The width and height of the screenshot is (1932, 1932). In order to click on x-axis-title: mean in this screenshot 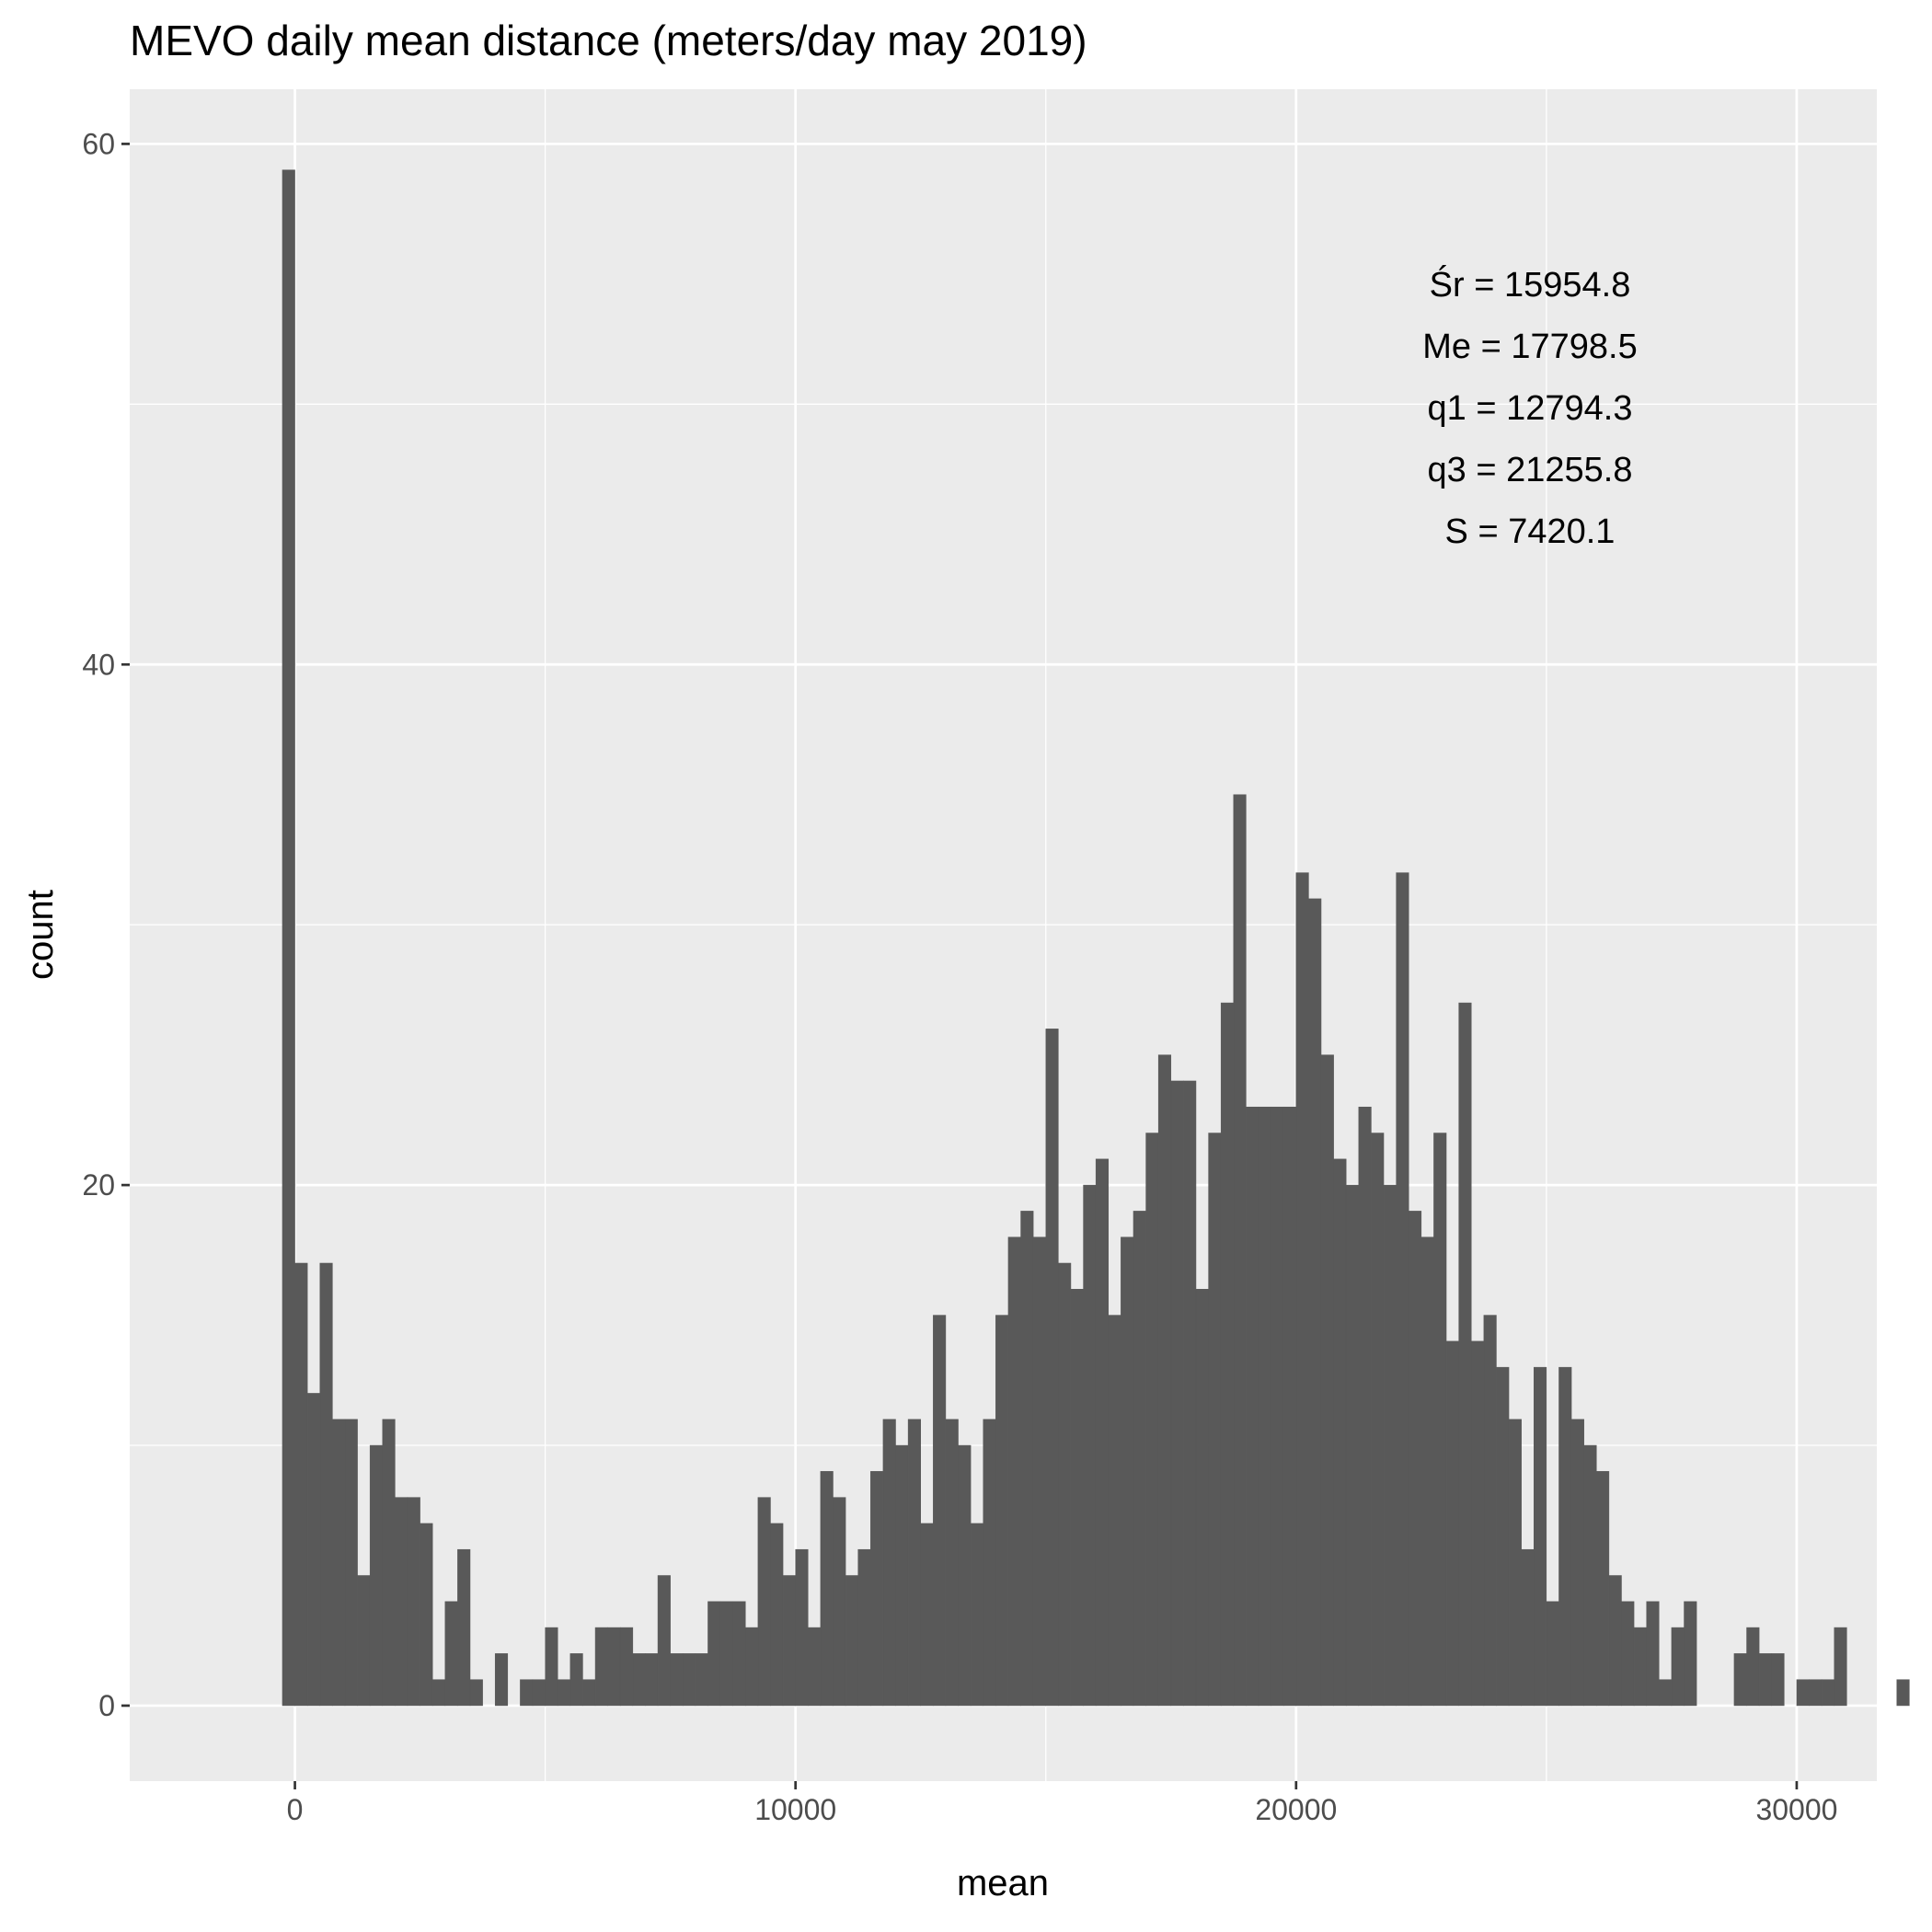, I will do `click(1003, 1883)`.